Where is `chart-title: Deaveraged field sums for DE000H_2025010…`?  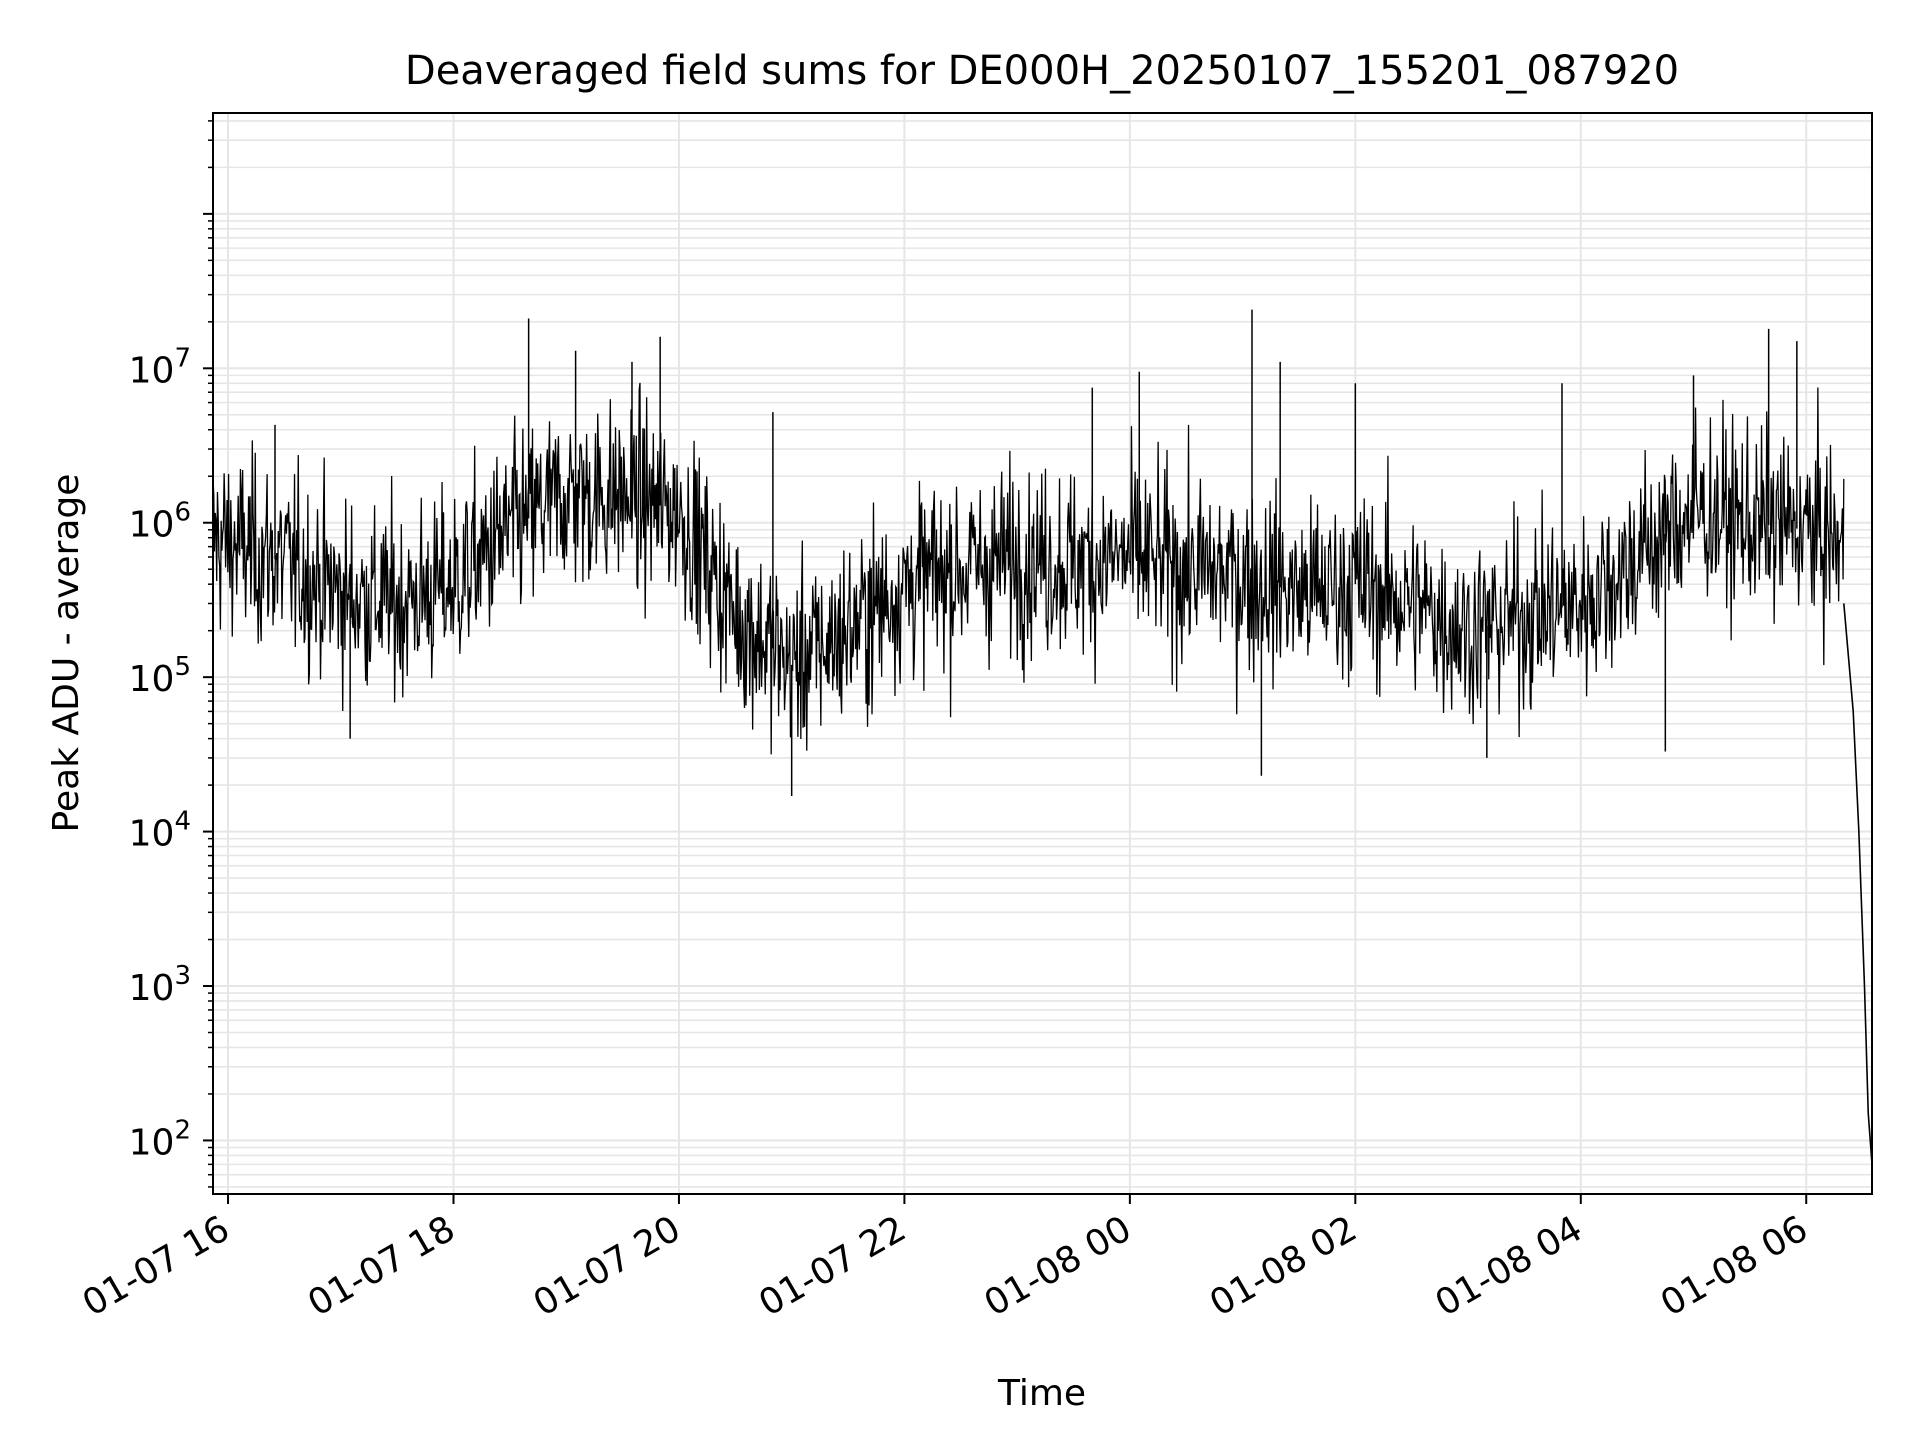 chart-title: Deaveraged field sums for DE000H_2025010… is located at coordinates (1042, 71).